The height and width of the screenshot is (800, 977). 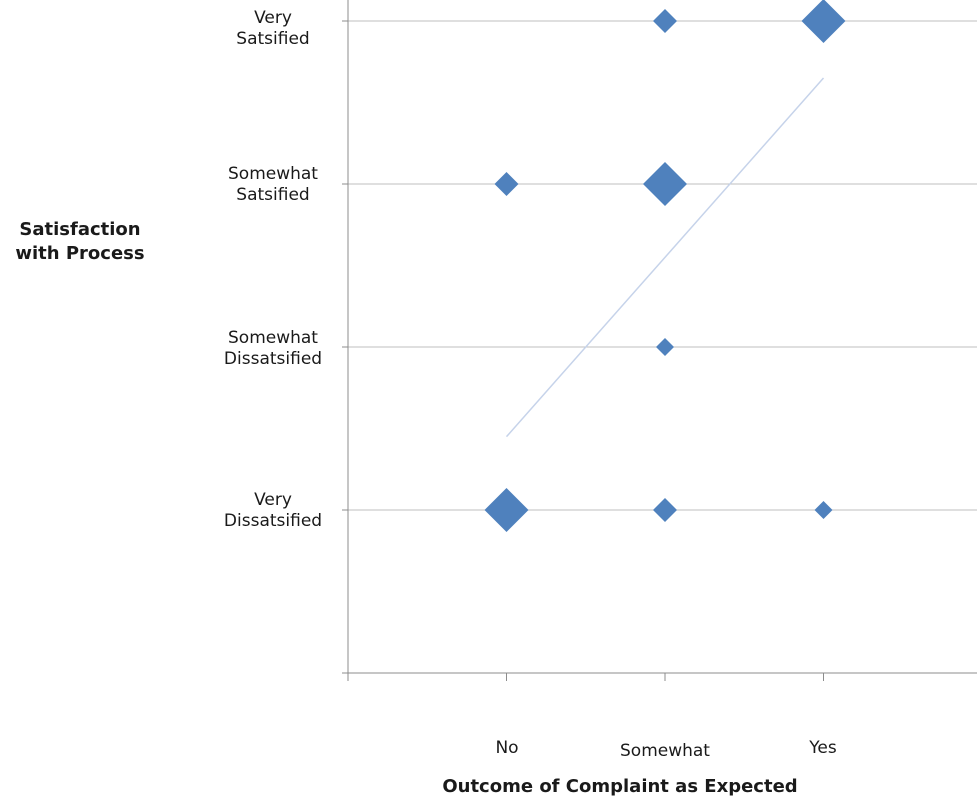 I want to click on y-tick-label: Very Dissatsified, so click(x=273, y=511).